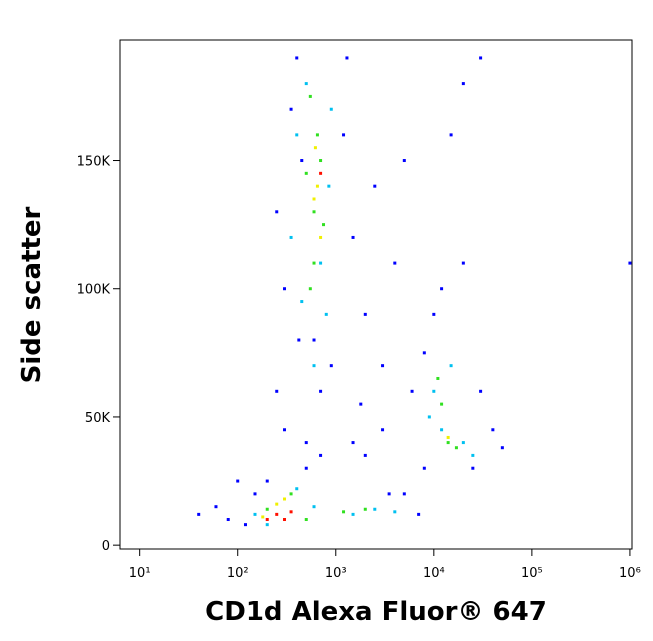  I want to click on y-tick-label: 50K, so click(98, 418).